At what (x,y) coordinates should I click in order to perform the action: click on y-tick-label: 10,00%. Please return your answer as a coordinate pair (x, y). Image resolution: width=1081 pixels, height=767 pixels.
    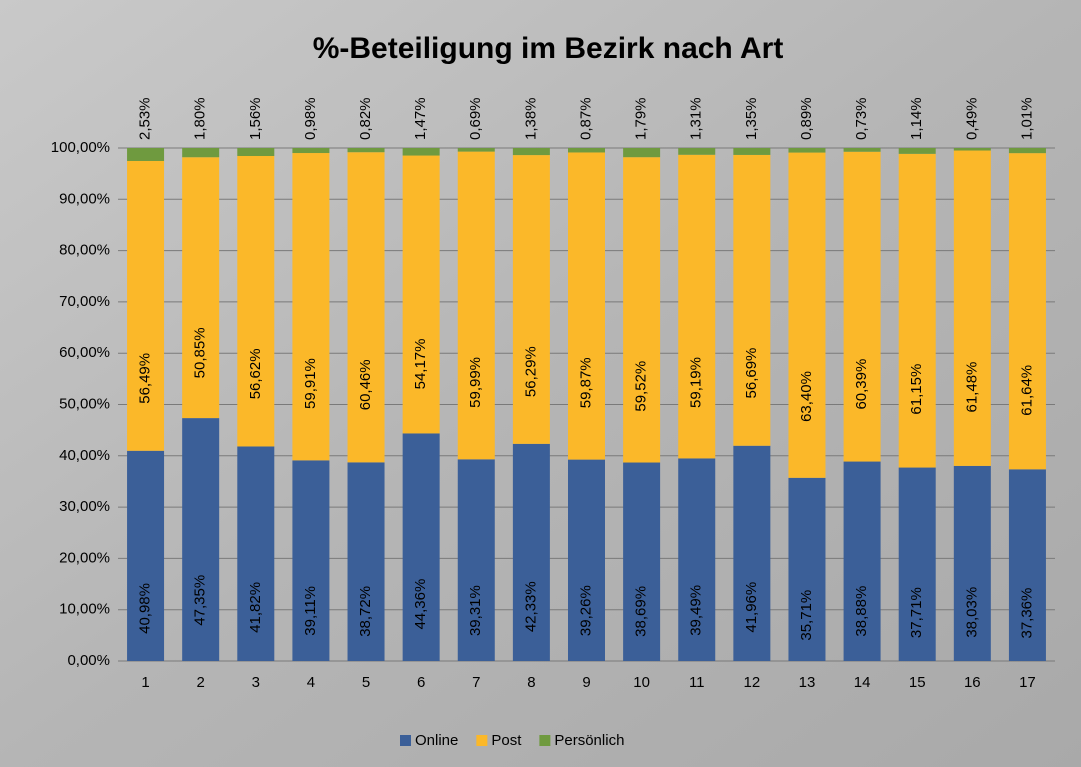
    Looking at the image, I should click on (84, 609).